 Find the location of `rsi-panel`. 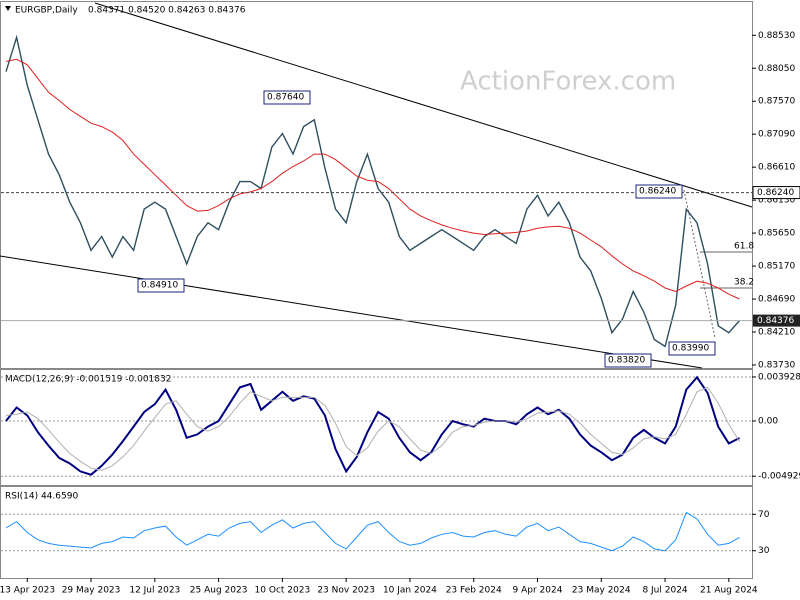

rsi-panel is located at coordinates (376, 532).